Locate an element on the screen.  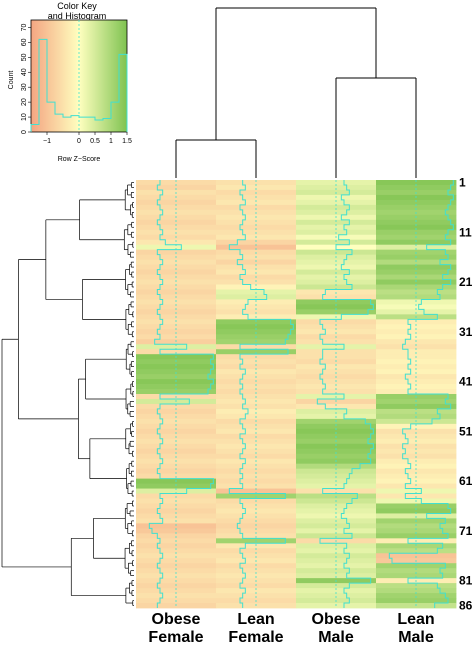
row-tick-label: 41 is located at coordinates (466, 382).